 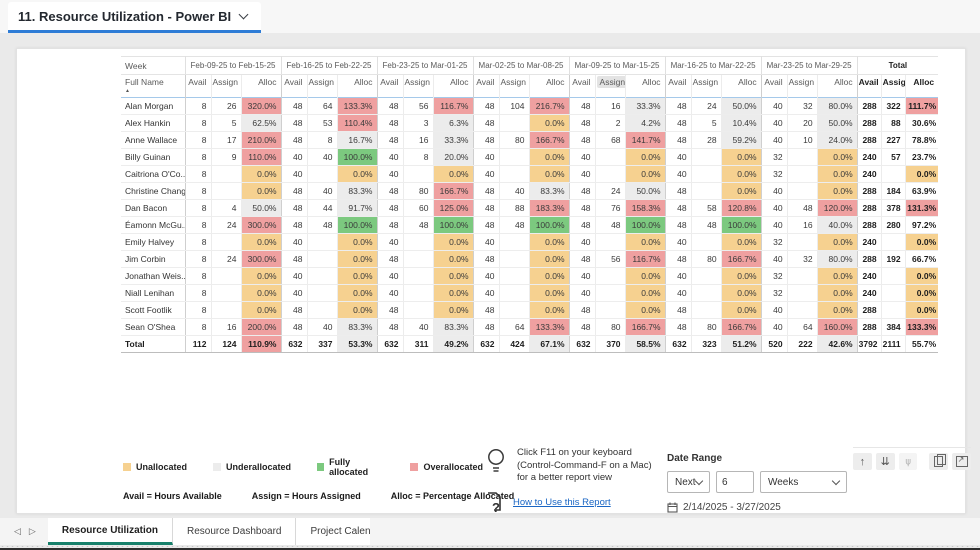 I want to click on matrix-week-header: Mar-16-25 to Mar-22-25, so click(x=713, y=65).